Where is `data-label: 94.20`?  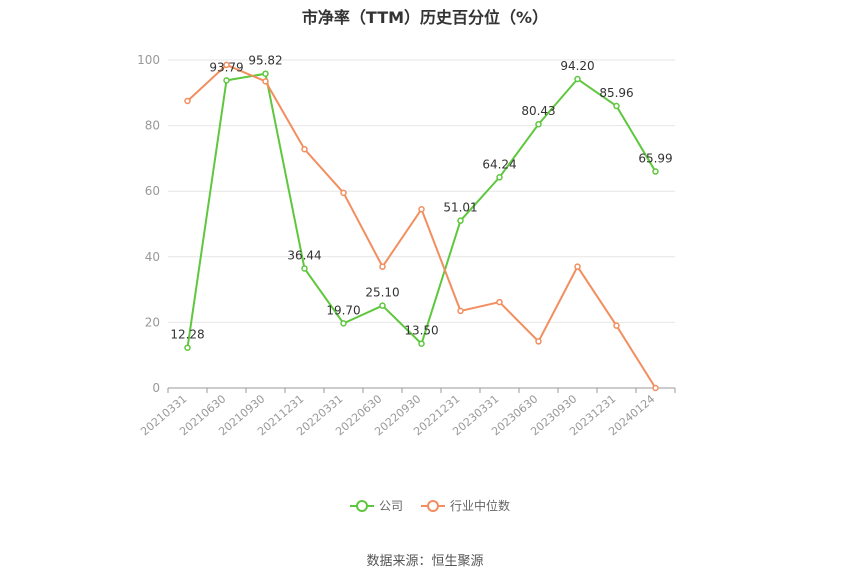 data-label: 94.20 is located at coordinates (577, 66).